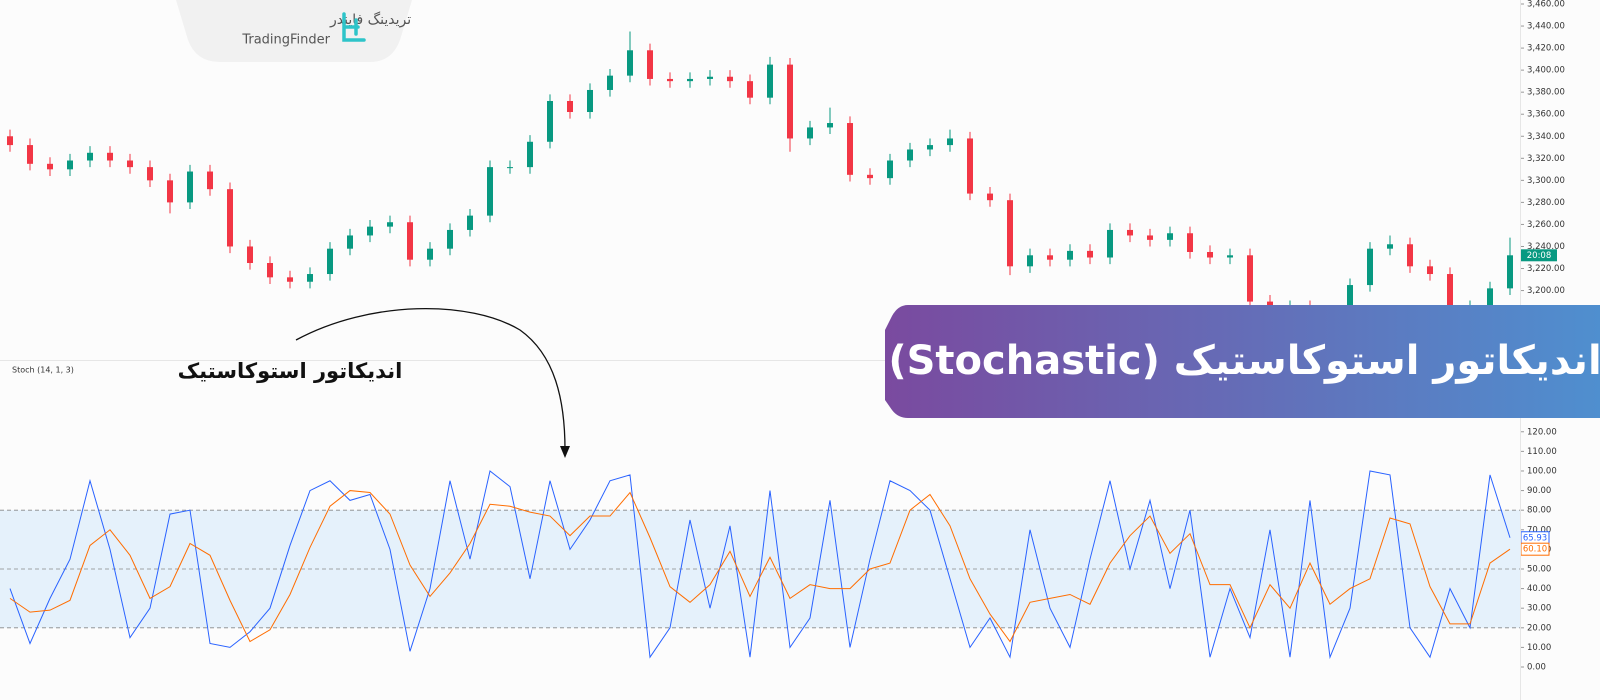  I want to click on y-tick-label: 3,240.00, so click(1546, 247).